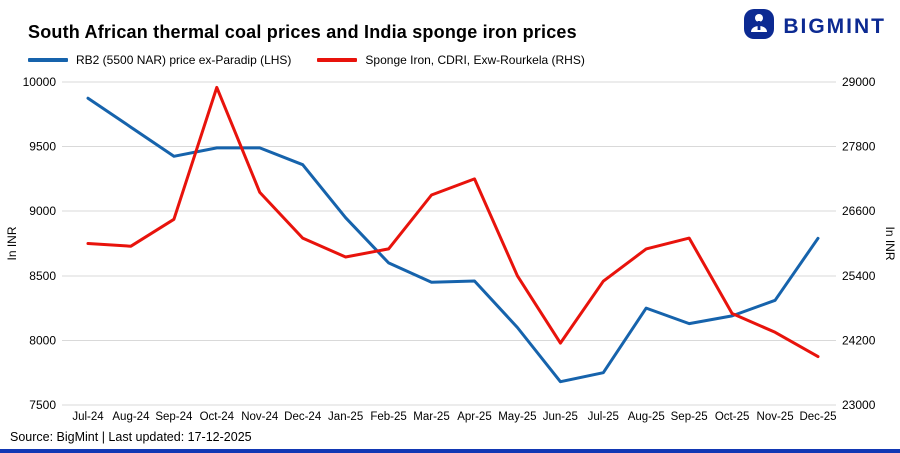  Describe the element at coordinates (303, 417) in the screenshot. I see `x-axis-label: Dec-24` at that location.